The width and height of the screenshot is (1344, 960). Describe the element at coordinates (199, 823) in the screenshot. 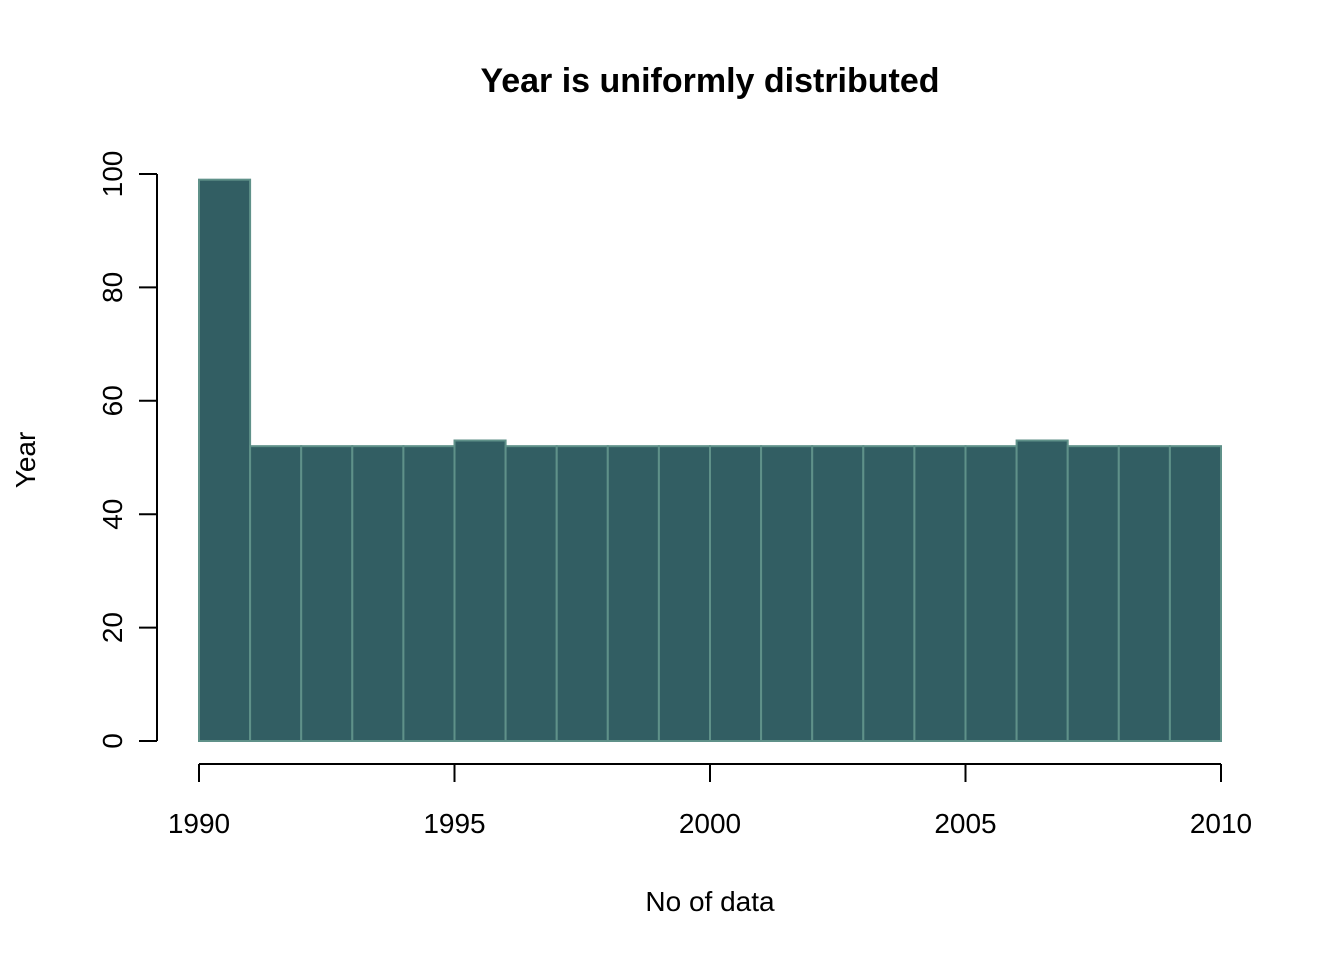

I see `x-tick-label-0: 1990` at that location.